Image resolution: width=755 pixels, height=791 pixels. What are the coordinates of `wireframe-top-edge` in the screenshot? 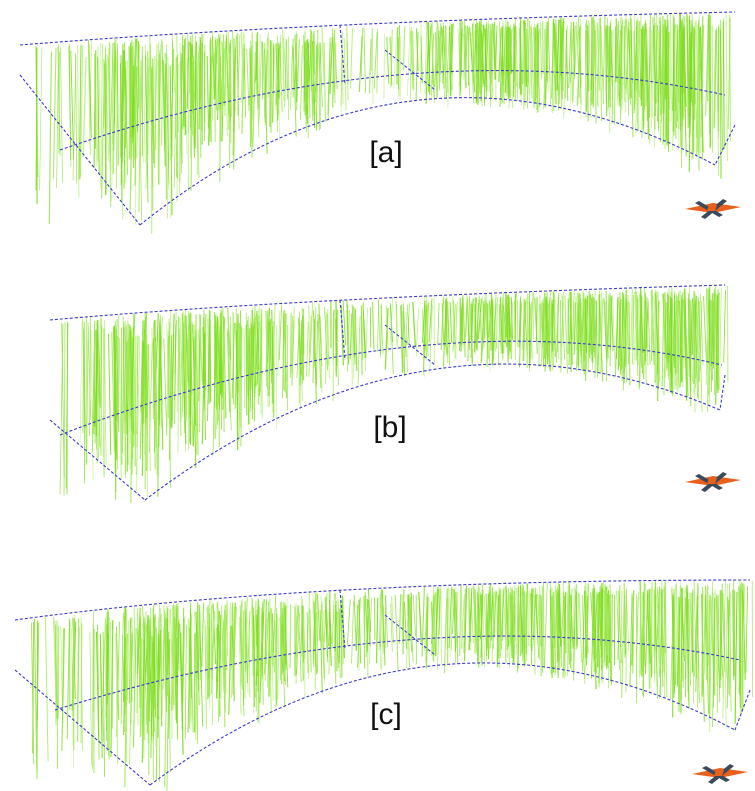 It's located at (377, 28).